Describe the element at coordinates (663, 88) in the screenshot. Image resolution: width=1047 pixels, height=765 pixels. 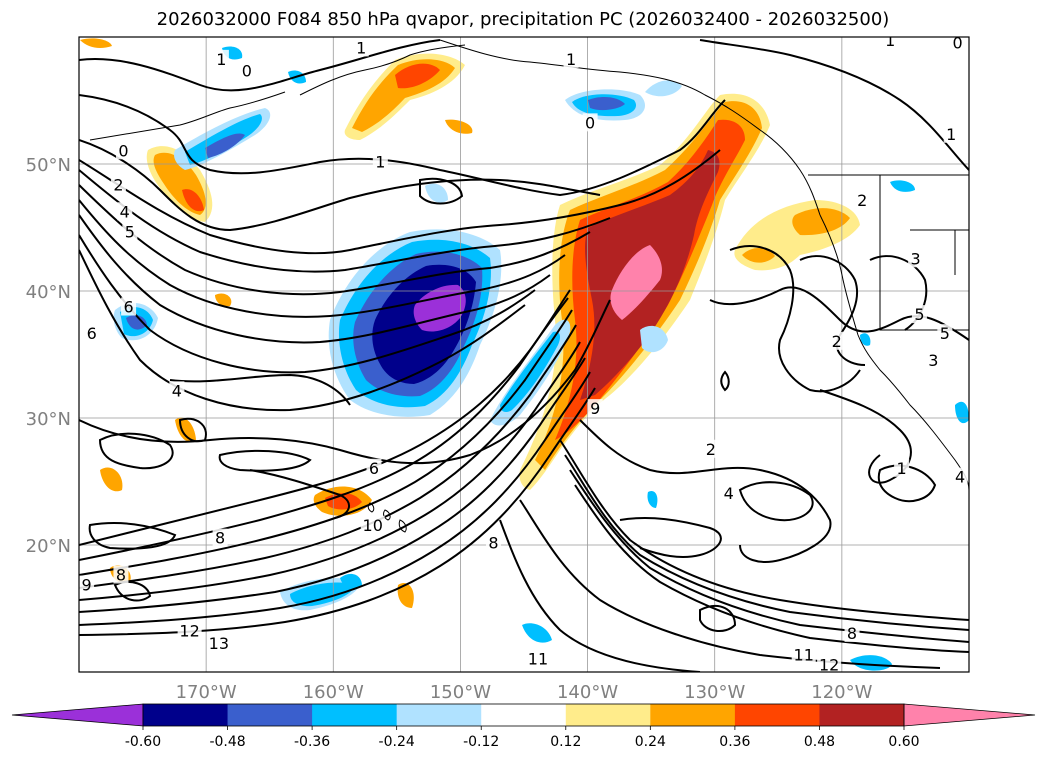
I see `neg-blob-l` at that location.